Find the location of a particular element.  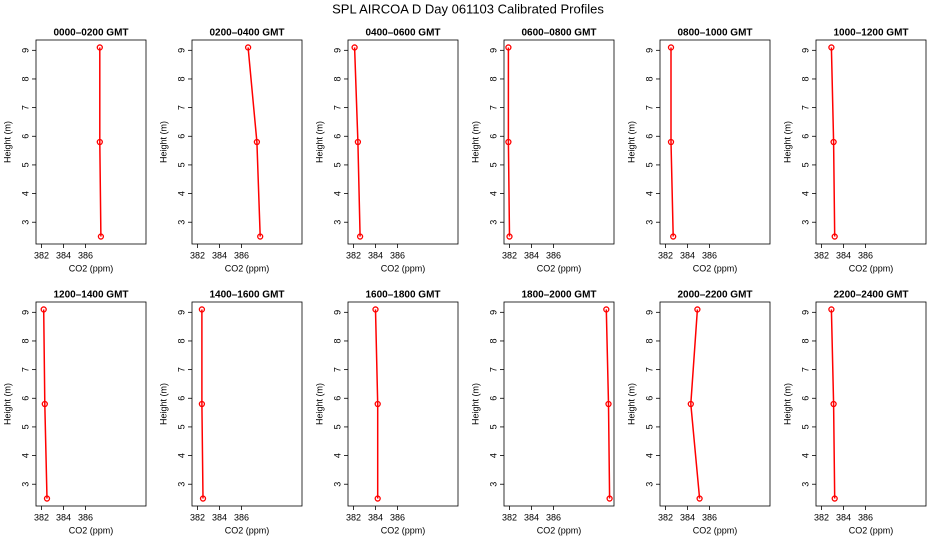

panel-title: 1800–2000 GMT is located at coordinates (558, 295).